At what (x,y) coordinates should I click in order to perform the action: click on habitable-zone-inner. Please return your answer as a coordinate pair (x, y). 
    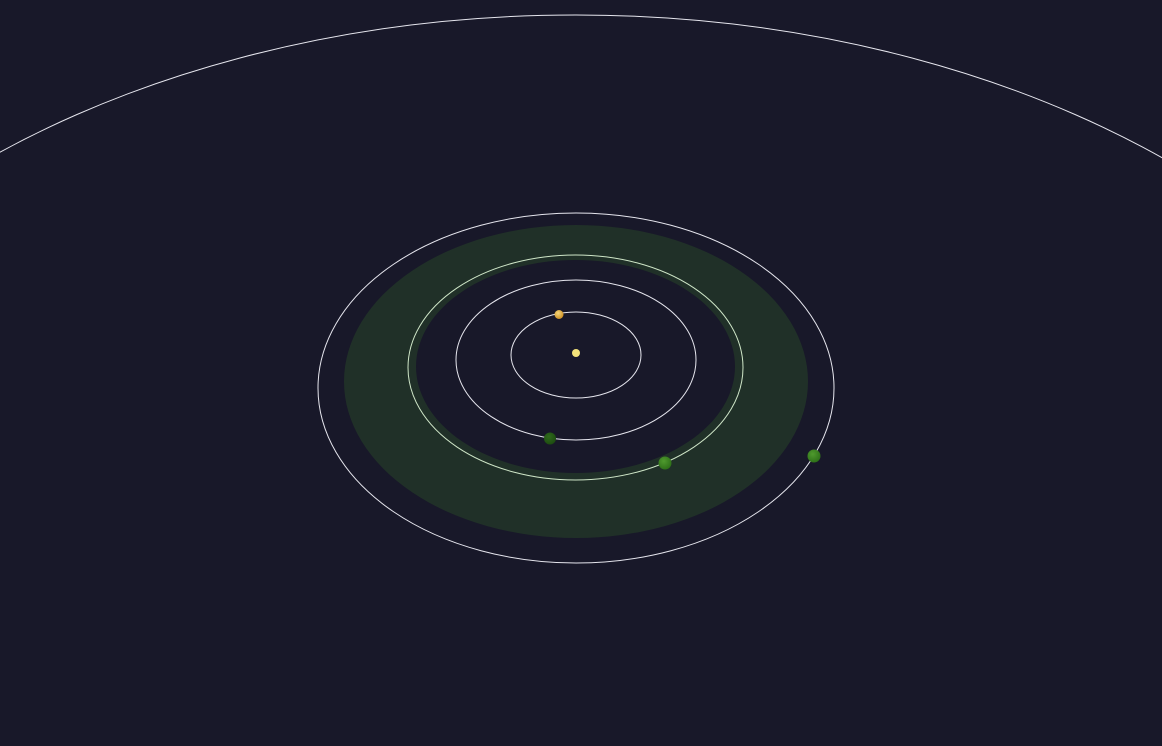
    Looking at the image, I should click on (575, 366).